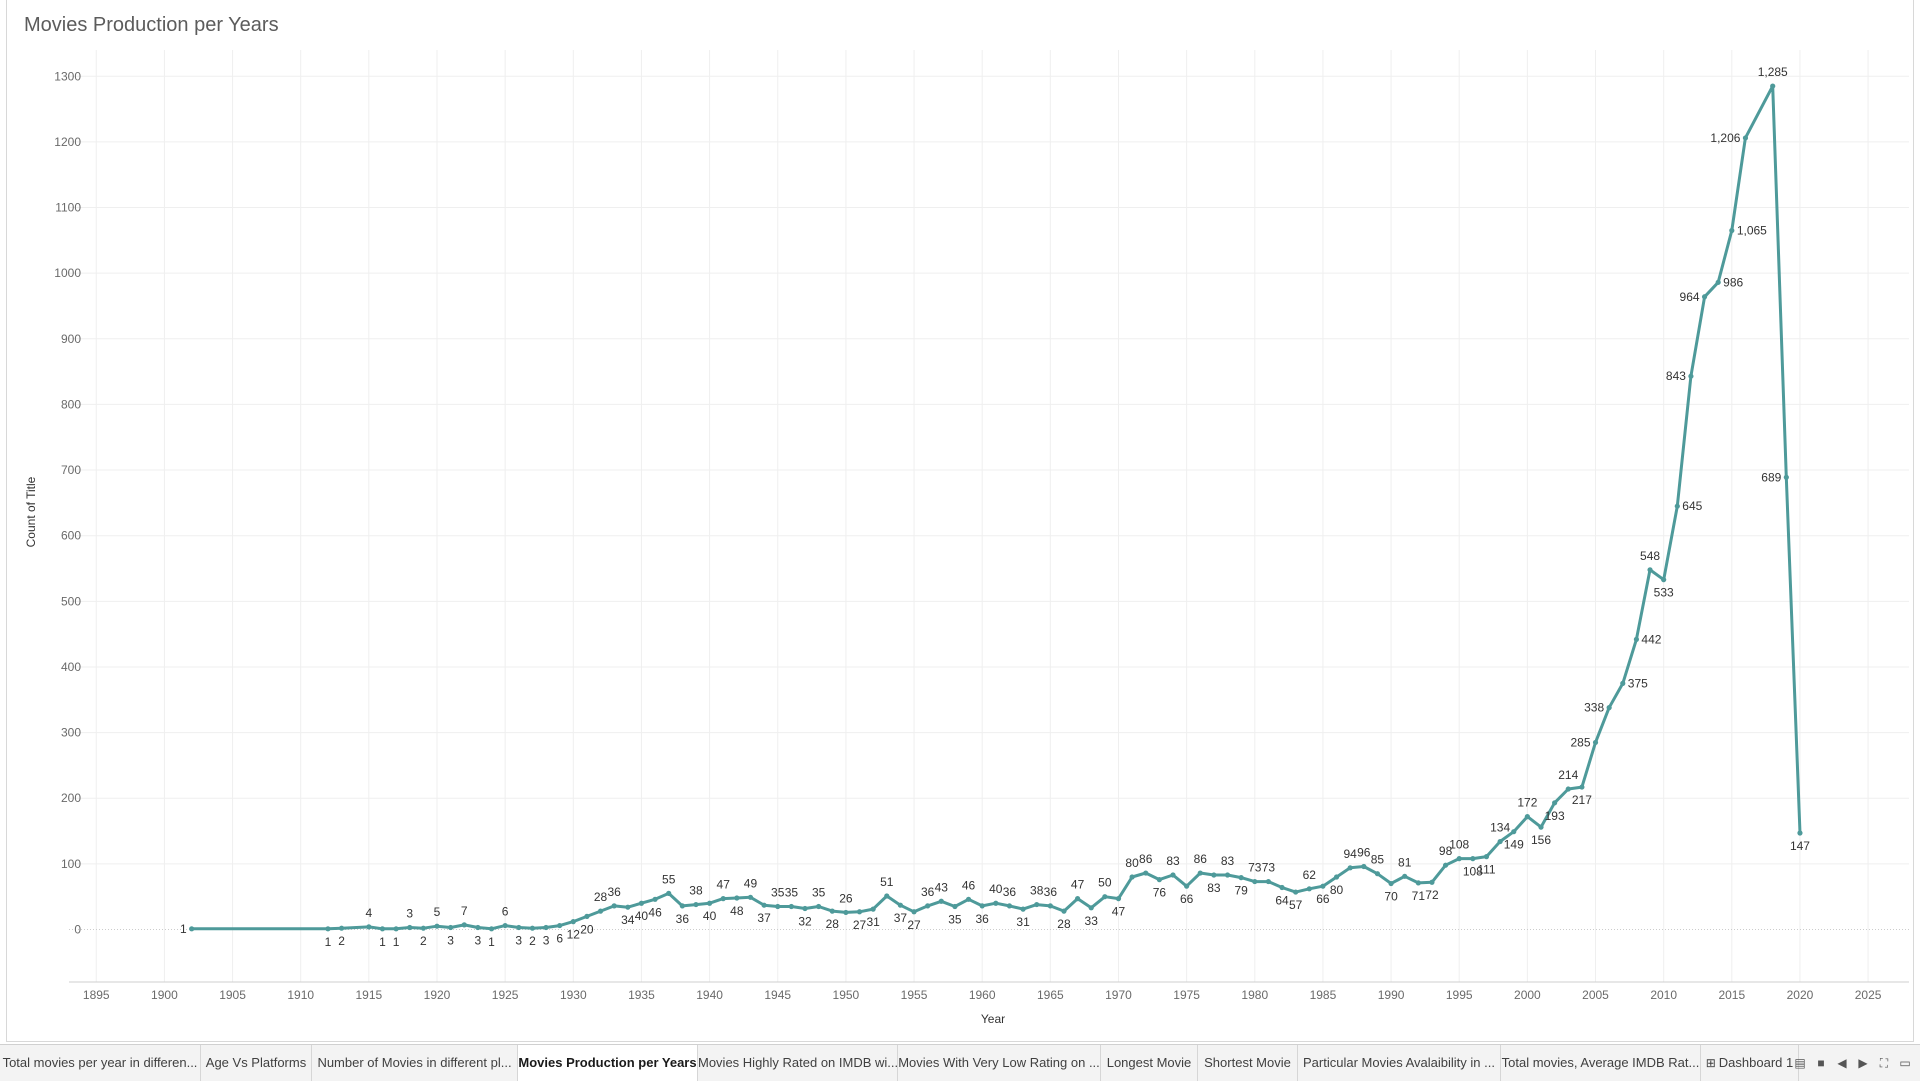 The image size is (1920, 1081). I want to click on sheet-tab: Shortest Movie, so click(1248, 1063).